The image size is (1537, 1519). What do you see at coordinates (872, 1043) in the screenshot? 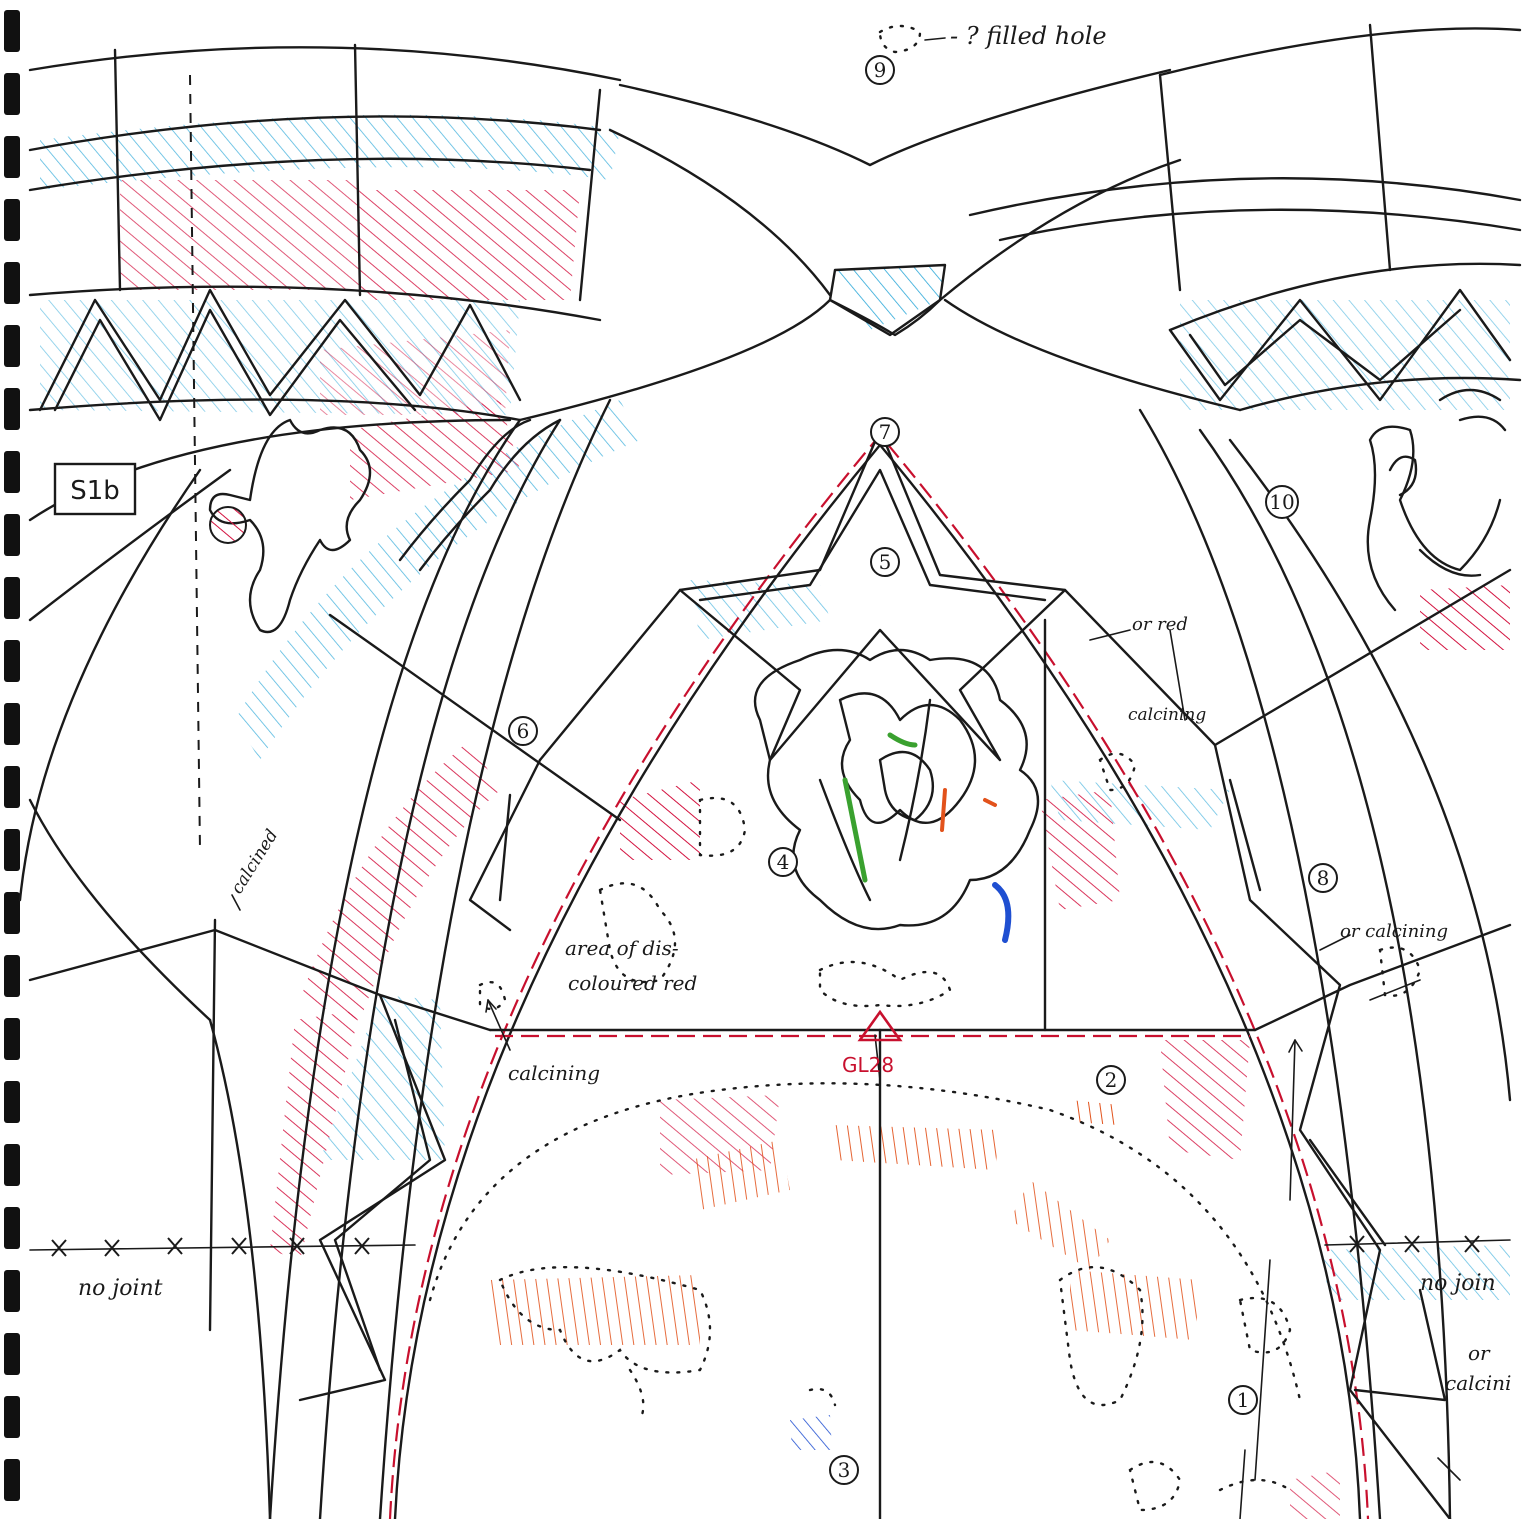
I see `survey-point-gl28: GL28` at bounding box center [872, 1043].